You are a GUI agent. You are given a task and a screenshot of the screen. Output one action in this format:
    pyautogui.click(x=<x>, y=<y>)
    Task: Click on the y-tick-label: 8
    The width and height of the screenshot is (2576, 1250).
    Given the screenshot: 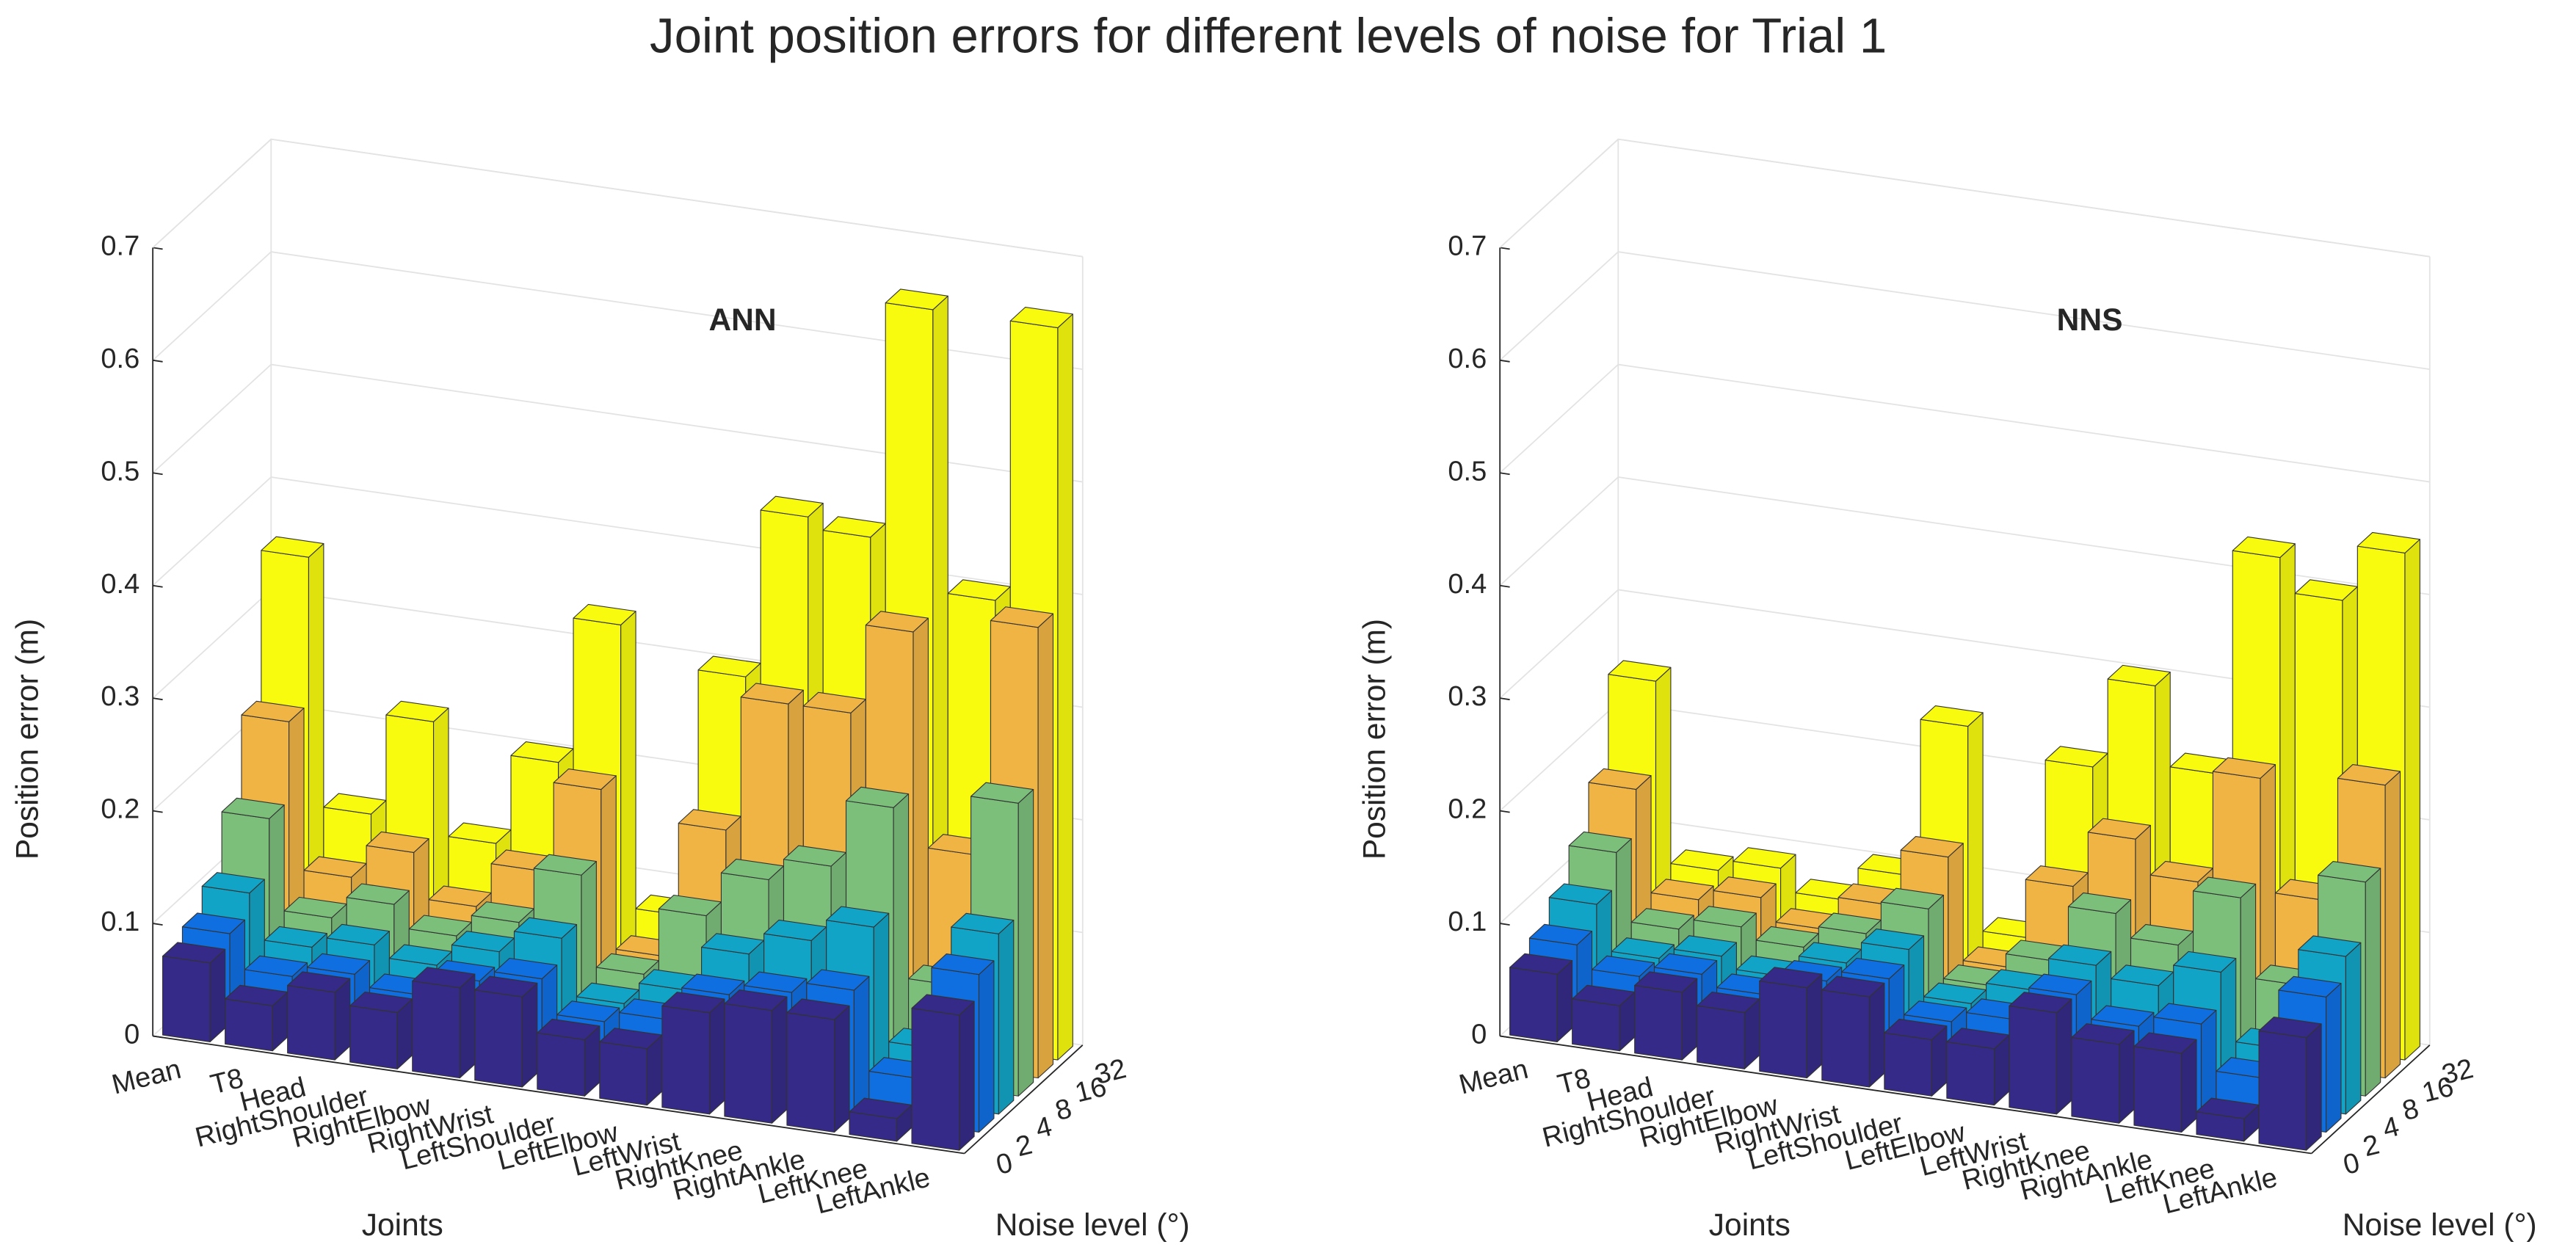 What is the action you would take?
    pyautogui.click(x=1064, y=1110)
    